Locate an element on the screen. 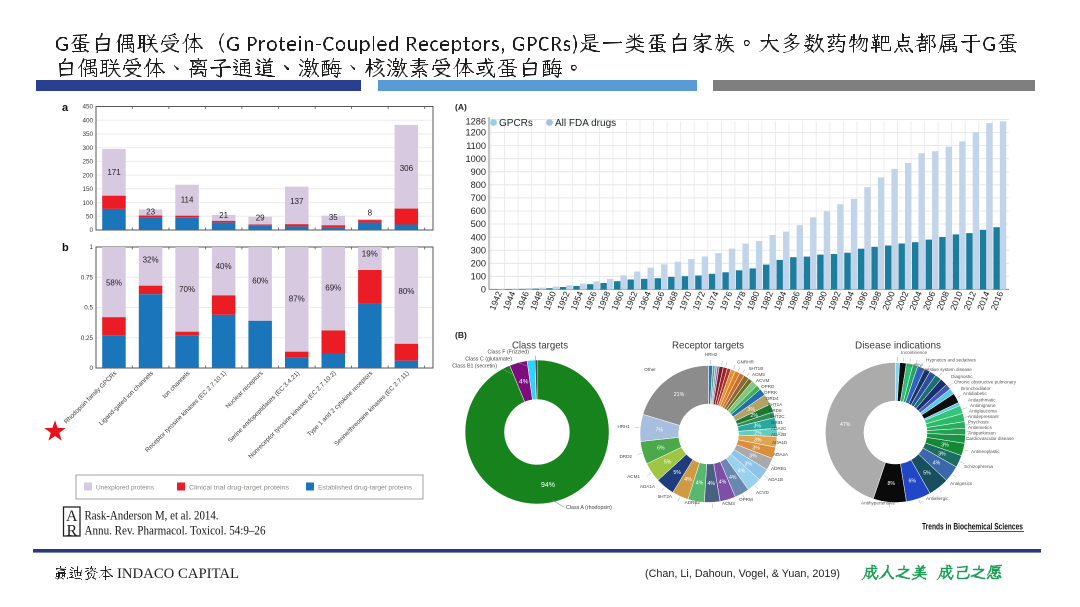  svg-text: DRD8 is located at coordinates (775, 410).